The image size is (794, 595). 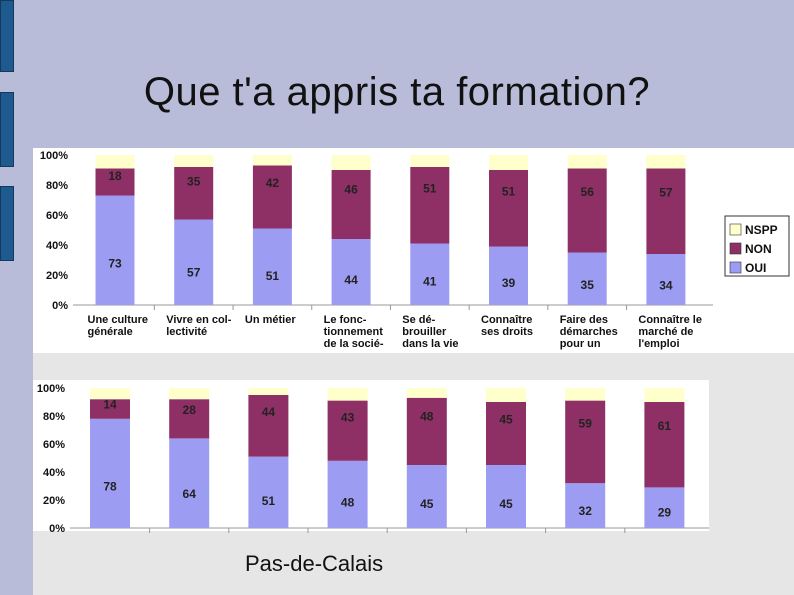 What do you see at coordinates (665, 426) in the screenshot?
I see `data-label-non: 61` at bounding box center [665, 426].